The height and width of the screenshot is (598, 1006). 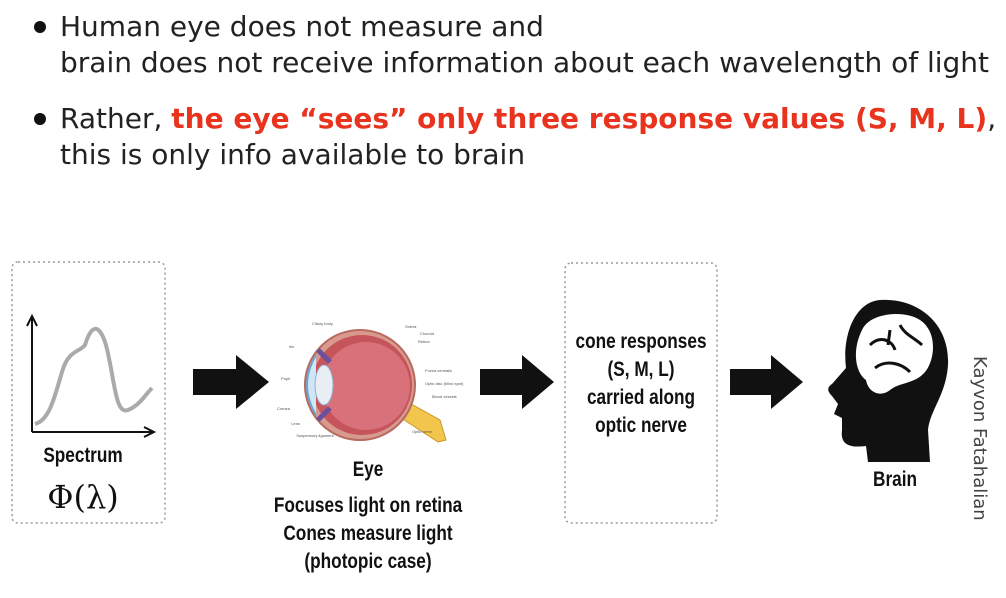 I want to click on anatomy-label: Suspensory ligament, so click(x=315, y=435).